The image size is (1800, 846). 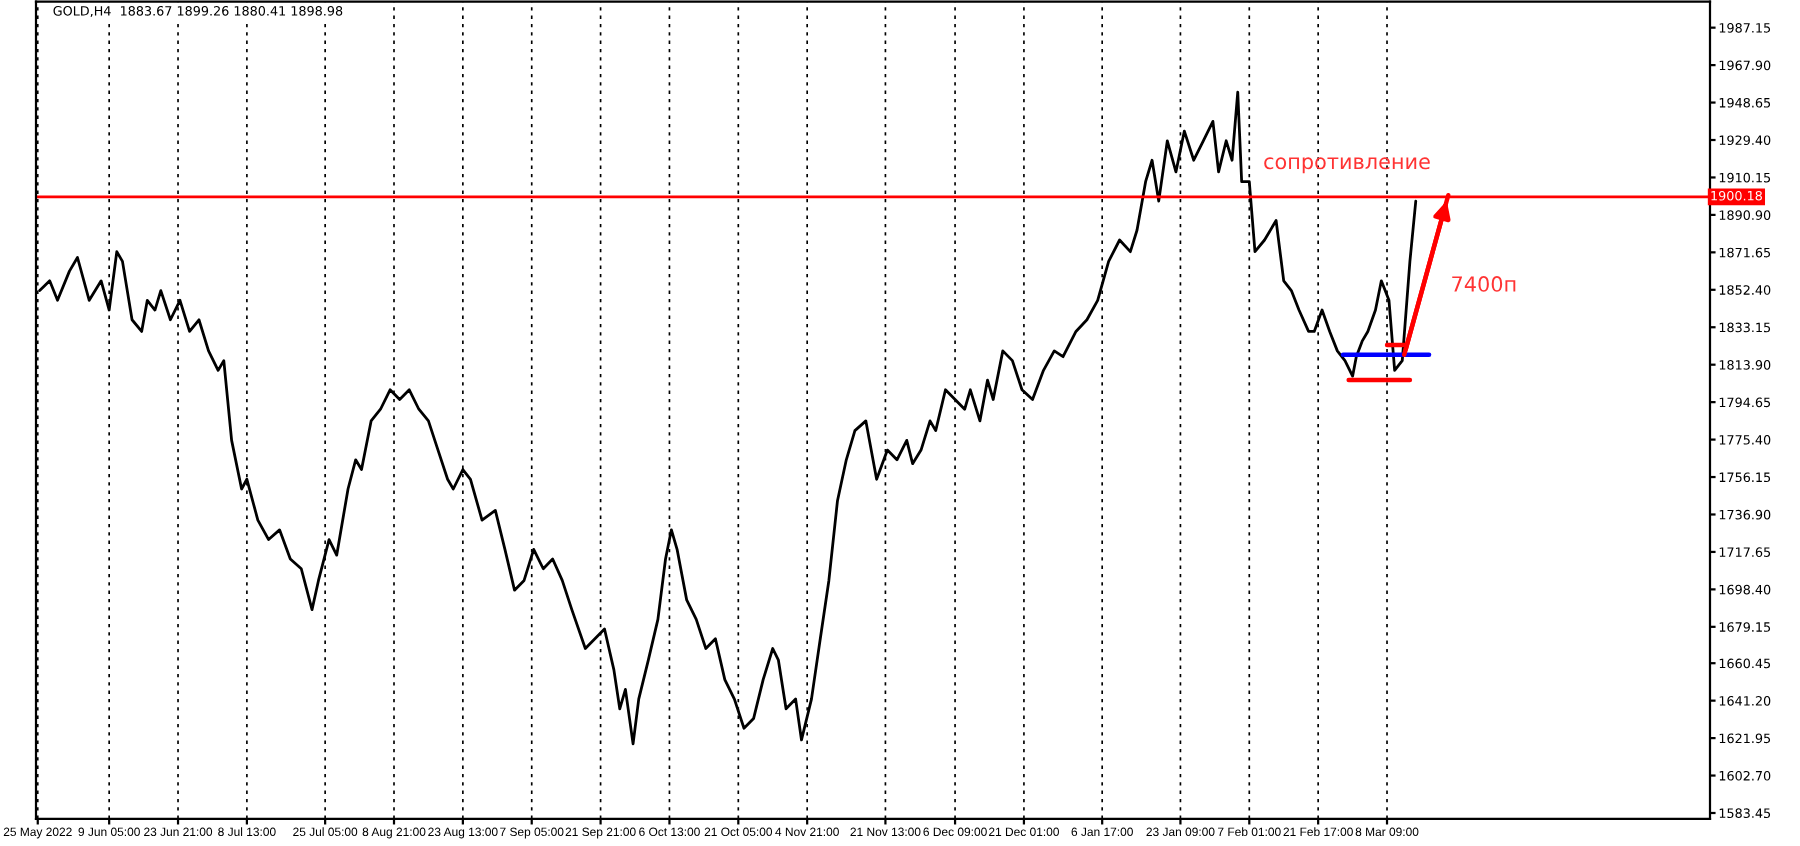 I want to click on annotation: 7400п, so click(x=1484, y=284).